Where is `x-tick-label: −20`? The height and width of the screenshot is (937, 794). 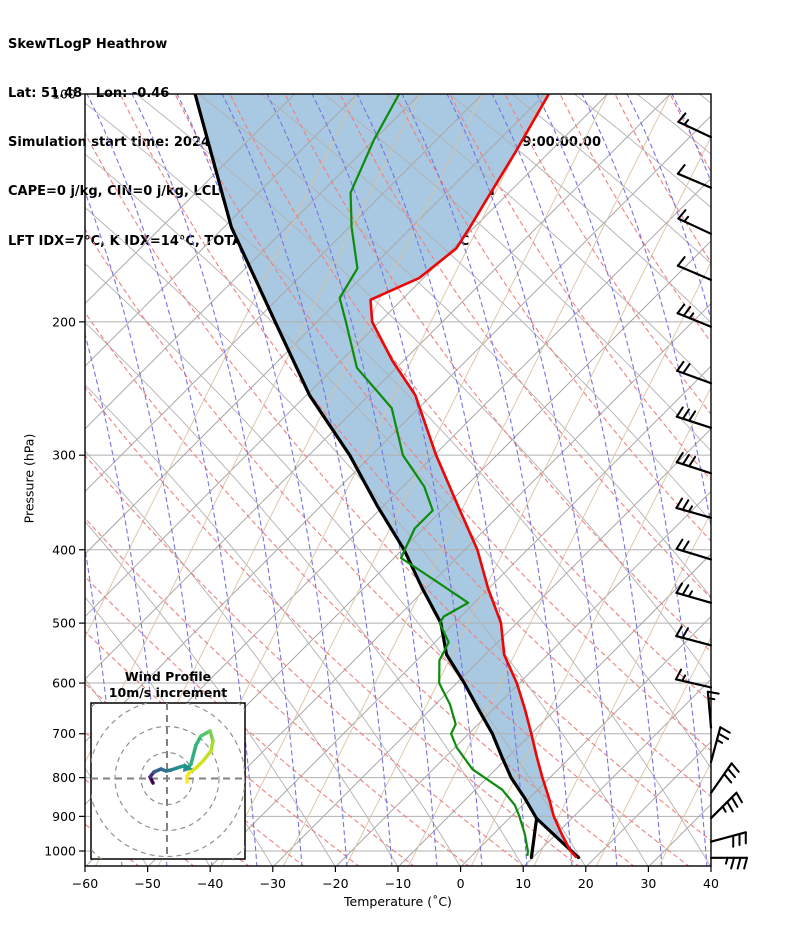
x-tick-label: −20 is located at coordinates (335, 883).